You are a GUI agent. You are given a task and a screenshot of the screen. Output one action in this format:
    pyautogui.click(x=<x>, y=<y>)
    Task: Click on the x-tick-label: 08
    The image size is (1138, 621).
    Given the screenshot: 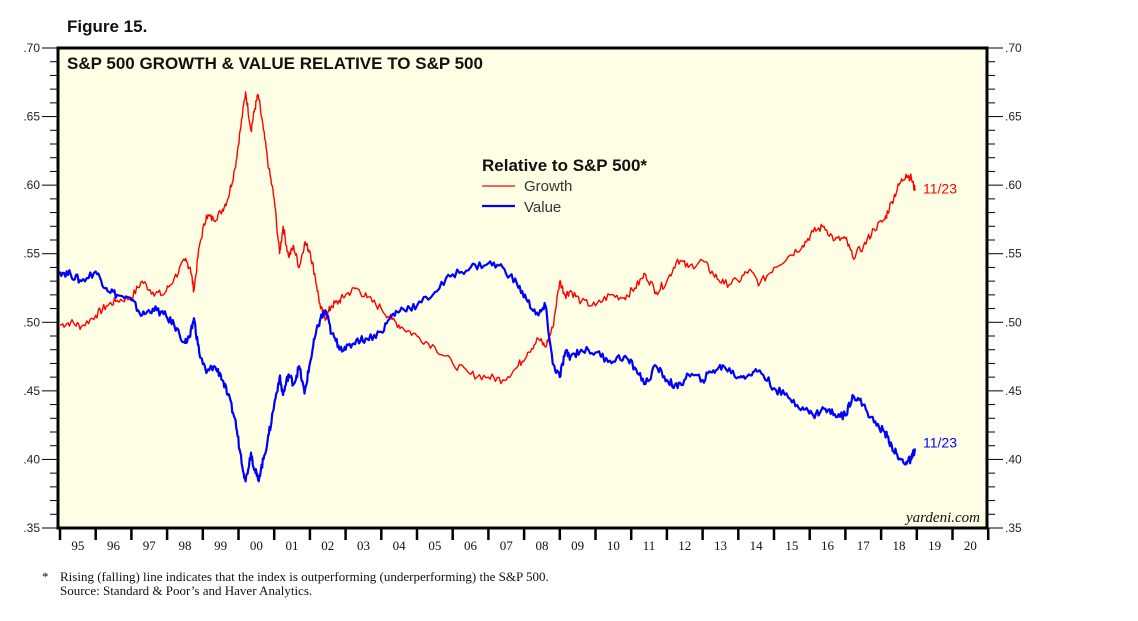 What is the action you would take?
    pyautogui.click(x=541, y=545)
    